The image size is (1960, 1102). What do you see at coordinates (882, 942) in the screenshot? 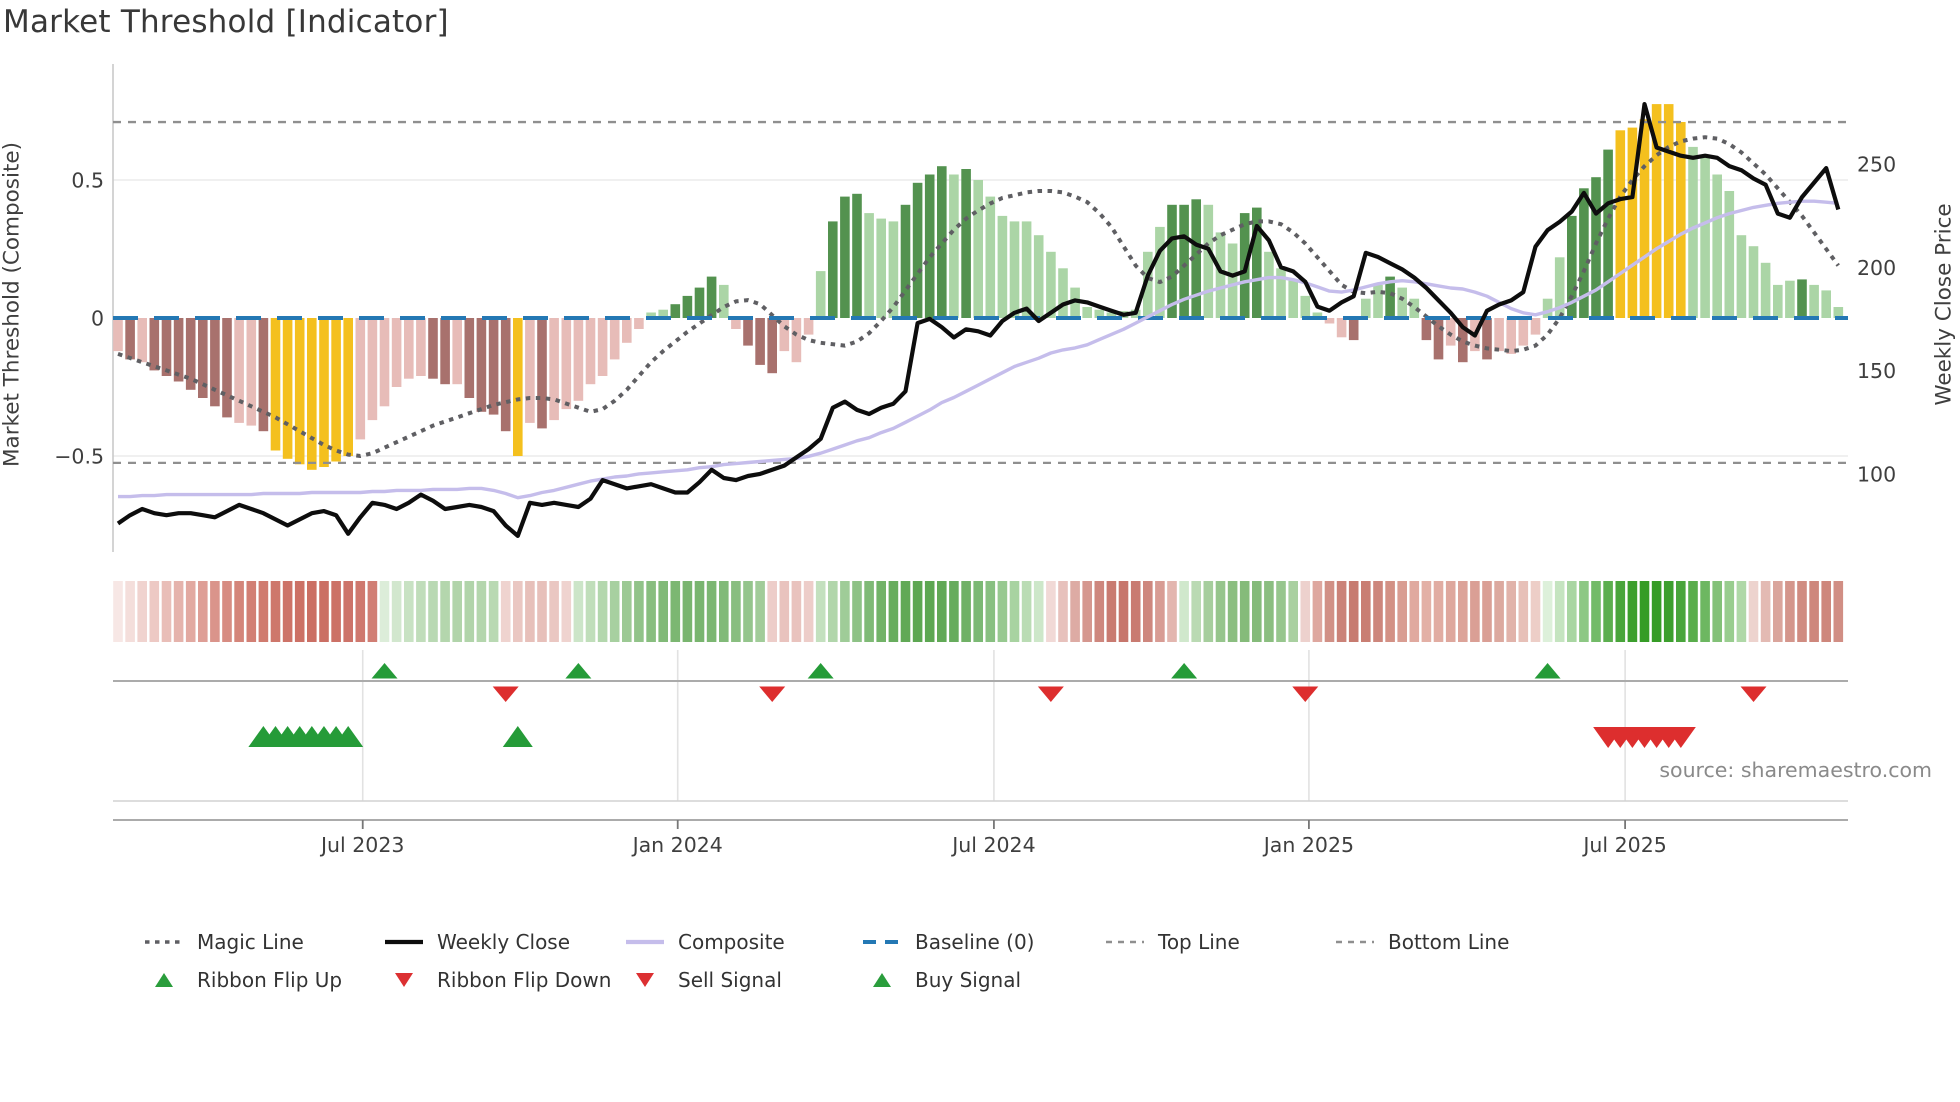
I see `baseline-sample-icon` at bounding box center [882, 942].